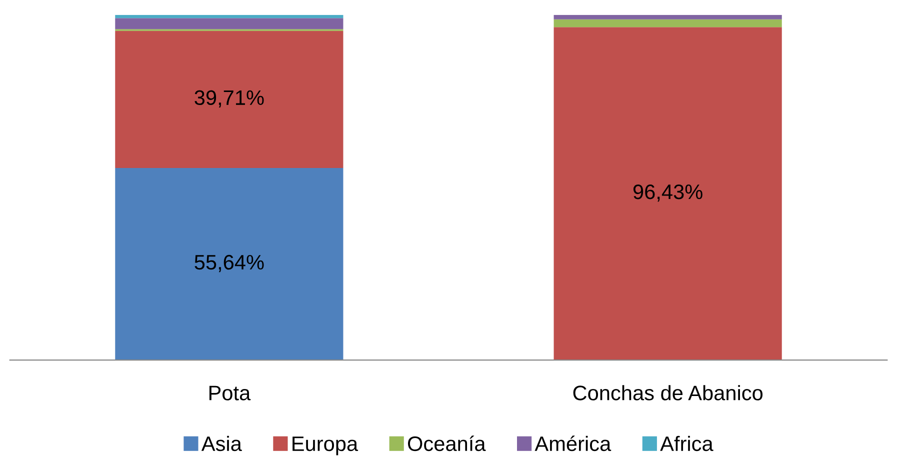 Image resolution: width=897 pixels, height=464 pixels. I want to click on data-label: 96,43%, so click(667, 193).